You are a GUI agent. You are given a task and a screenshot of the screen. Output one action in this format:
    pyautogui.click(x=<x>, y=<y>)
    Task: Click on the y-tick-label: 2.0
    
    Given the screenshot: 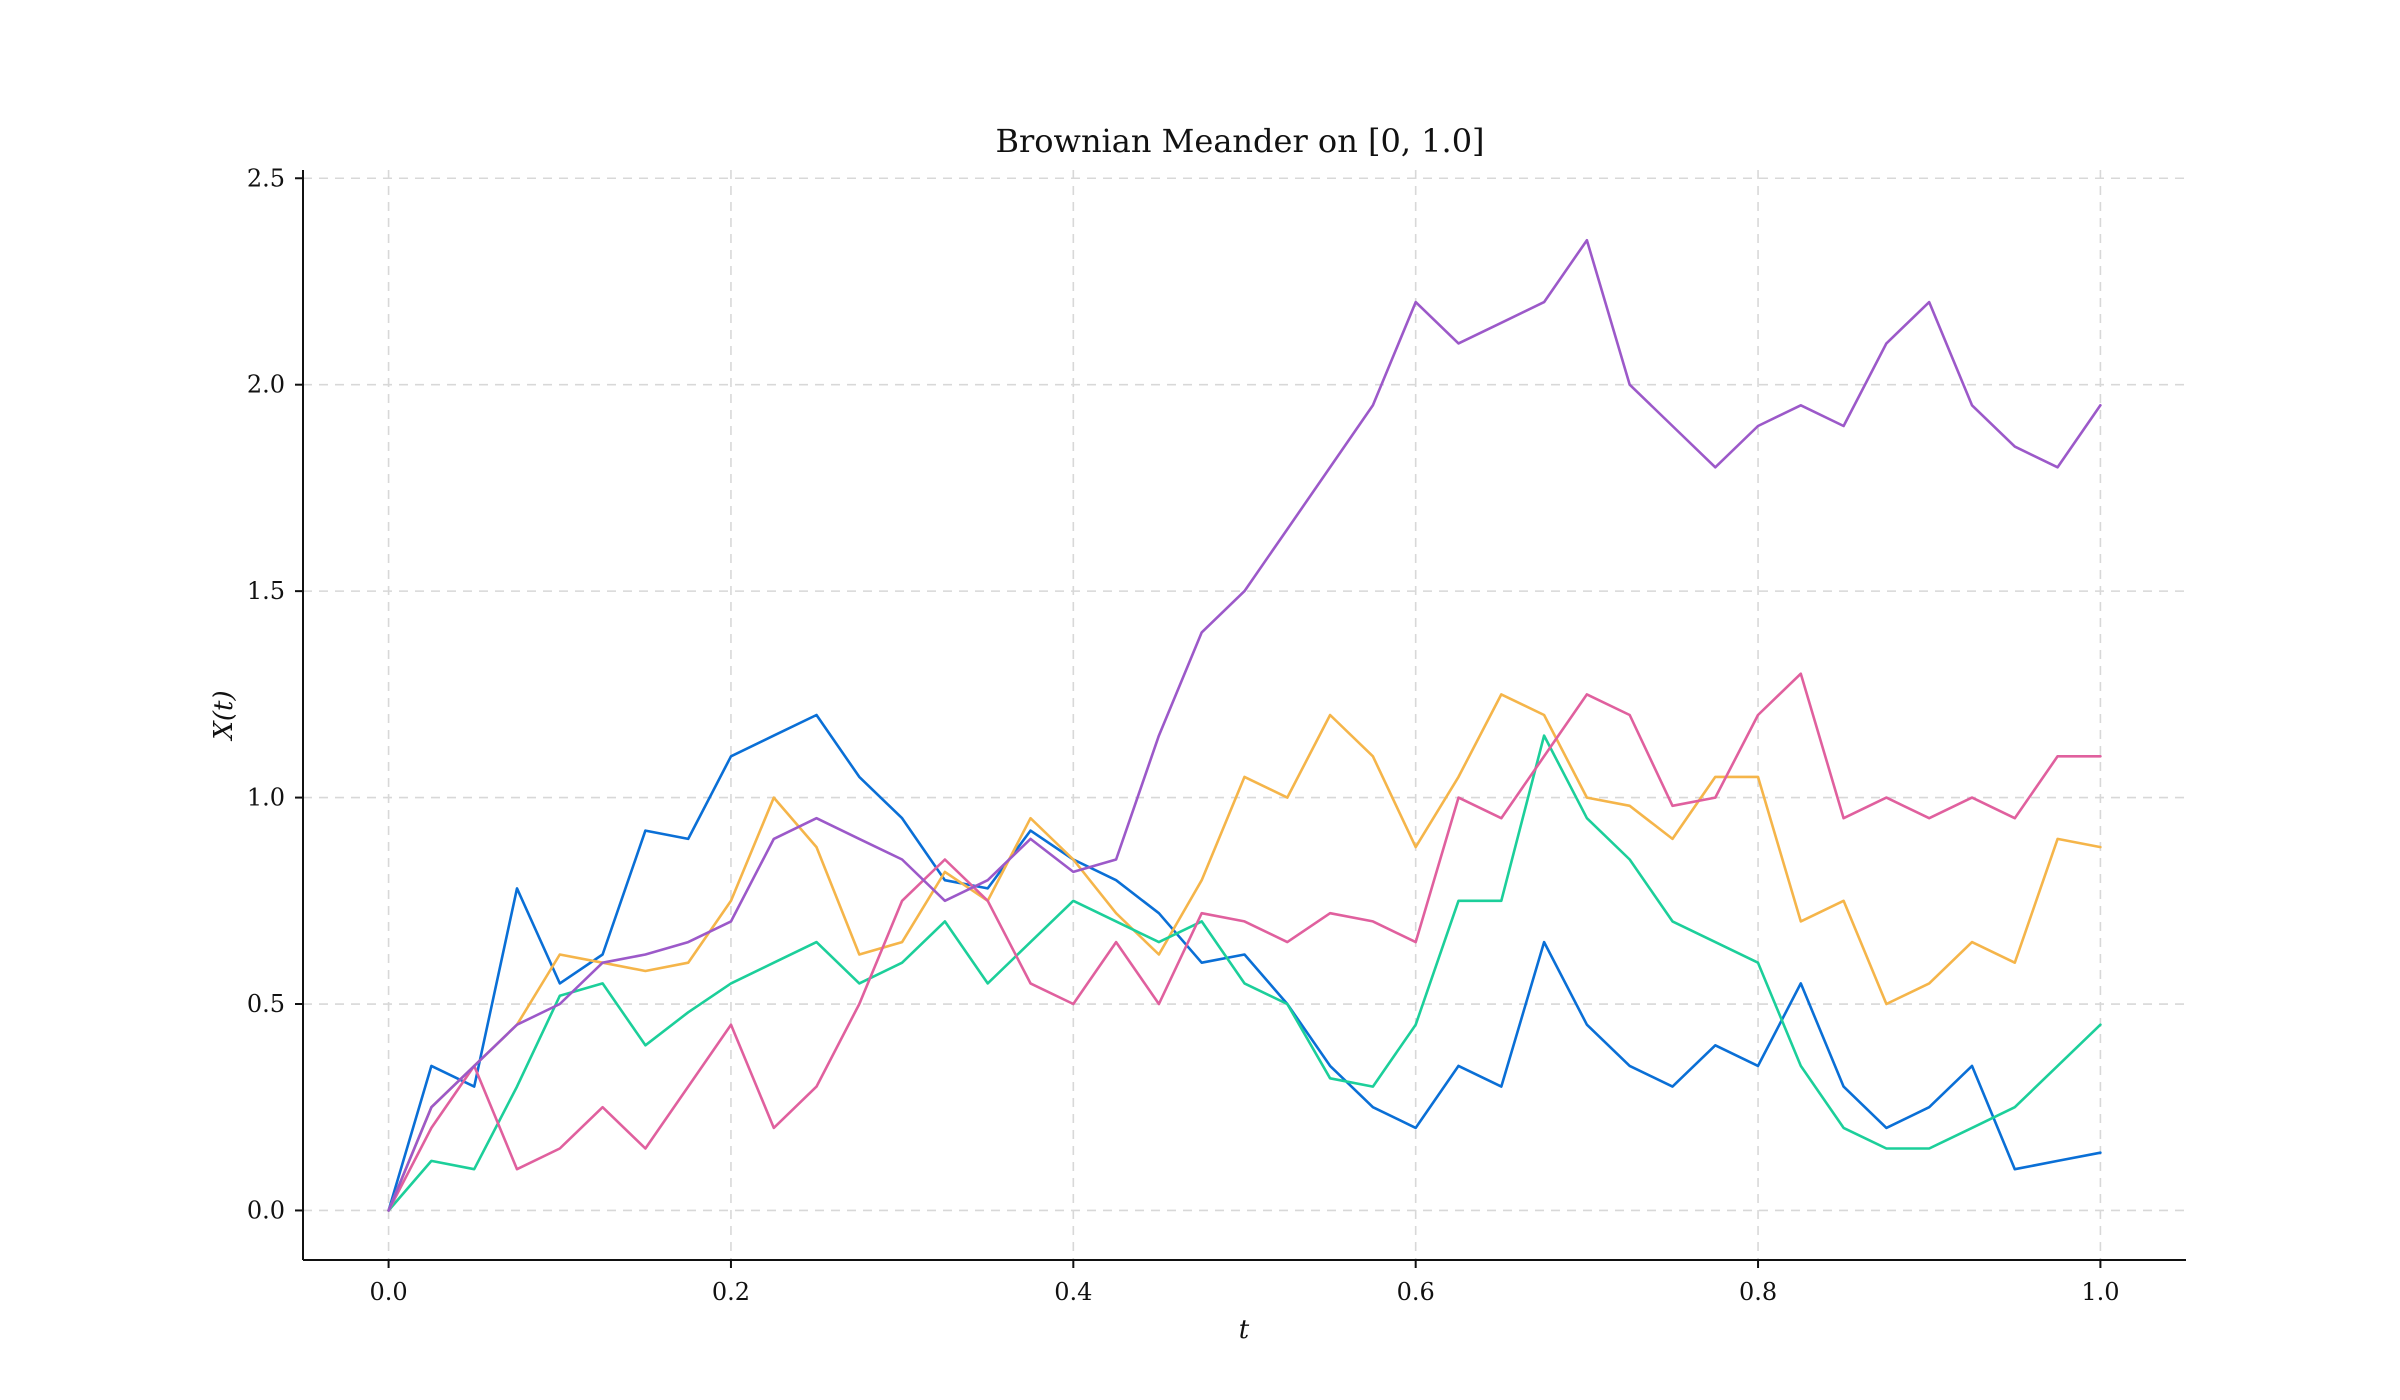 What is the action you would take?
    pyautogui.click(x=266, y=385)
    